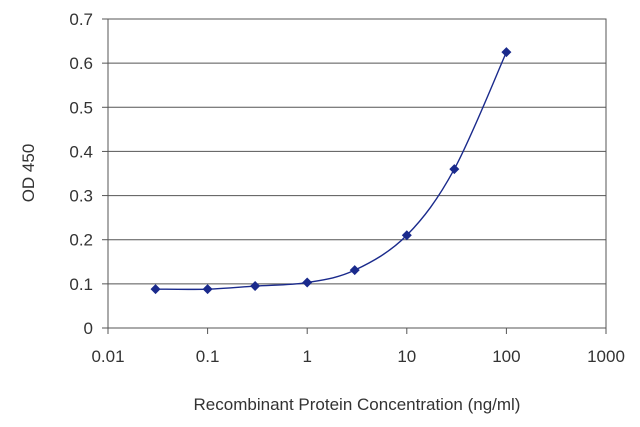  Describe the element at coordinates (506, 356) in the screenshot. I see `x-tick-label: 100` at that location.